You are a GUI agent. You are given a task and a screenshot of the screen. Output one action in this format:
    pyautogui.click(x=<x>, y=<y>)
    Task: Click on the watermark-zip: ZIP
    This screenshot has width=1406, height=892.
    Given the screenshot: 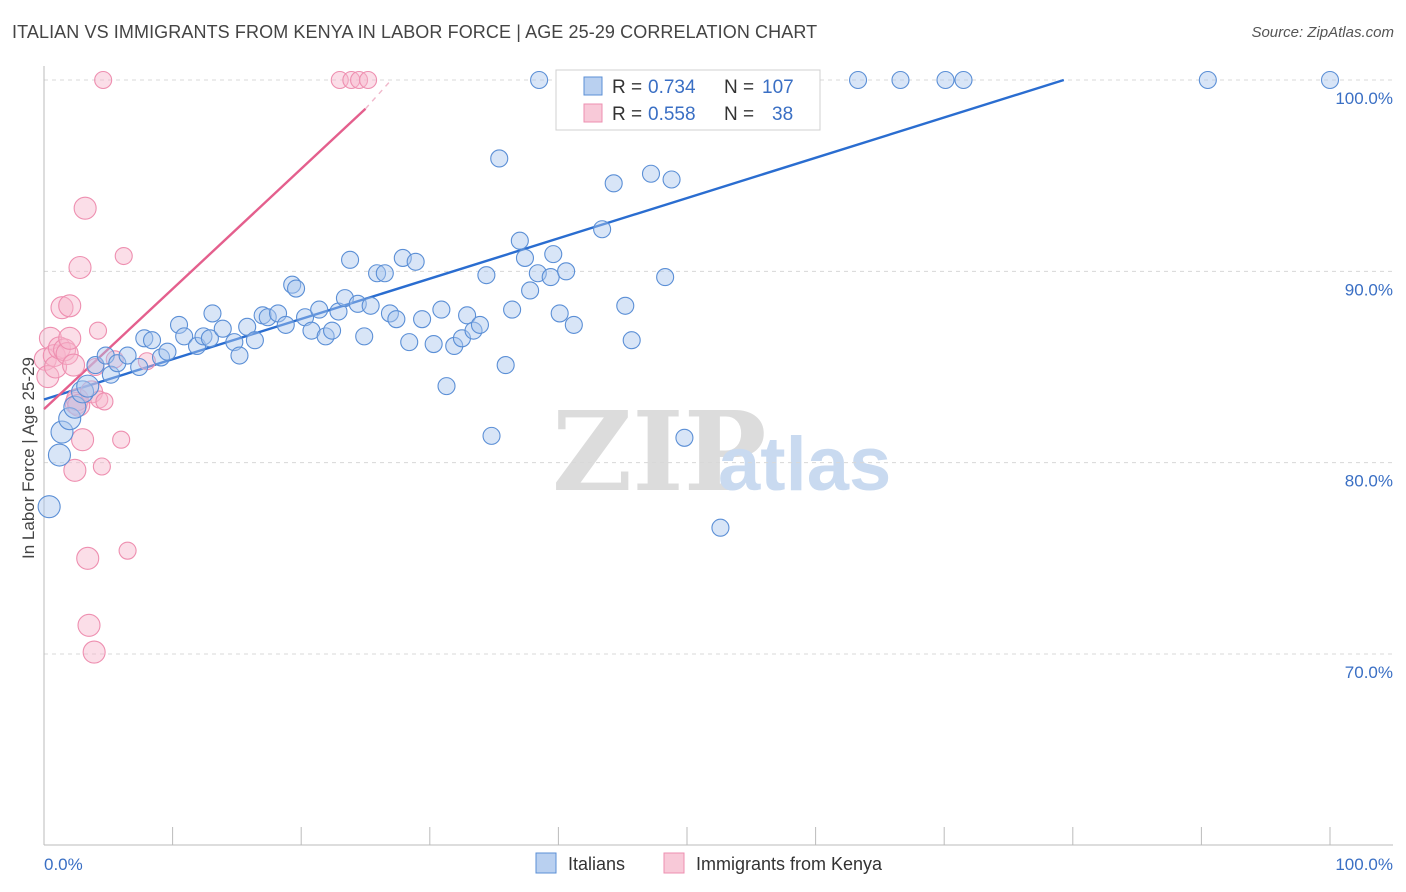 What is the action you would take?
    pyautogui.click(x=659, y=451)
    